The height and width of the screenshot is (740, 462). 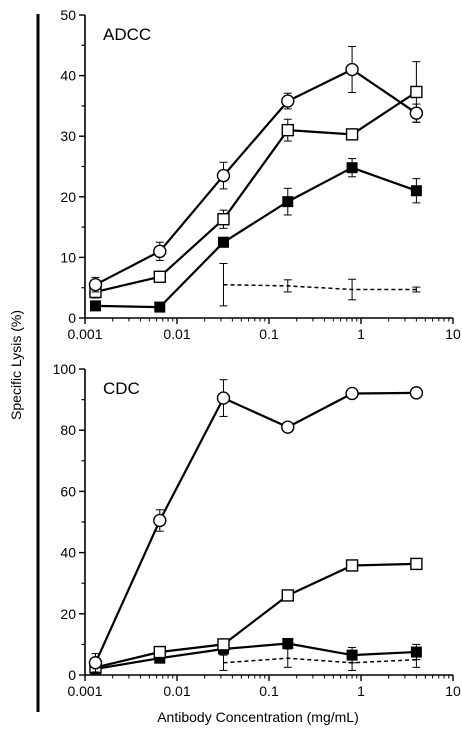 I want to click on panel-title: ADCC, so click(x=127, y=34).